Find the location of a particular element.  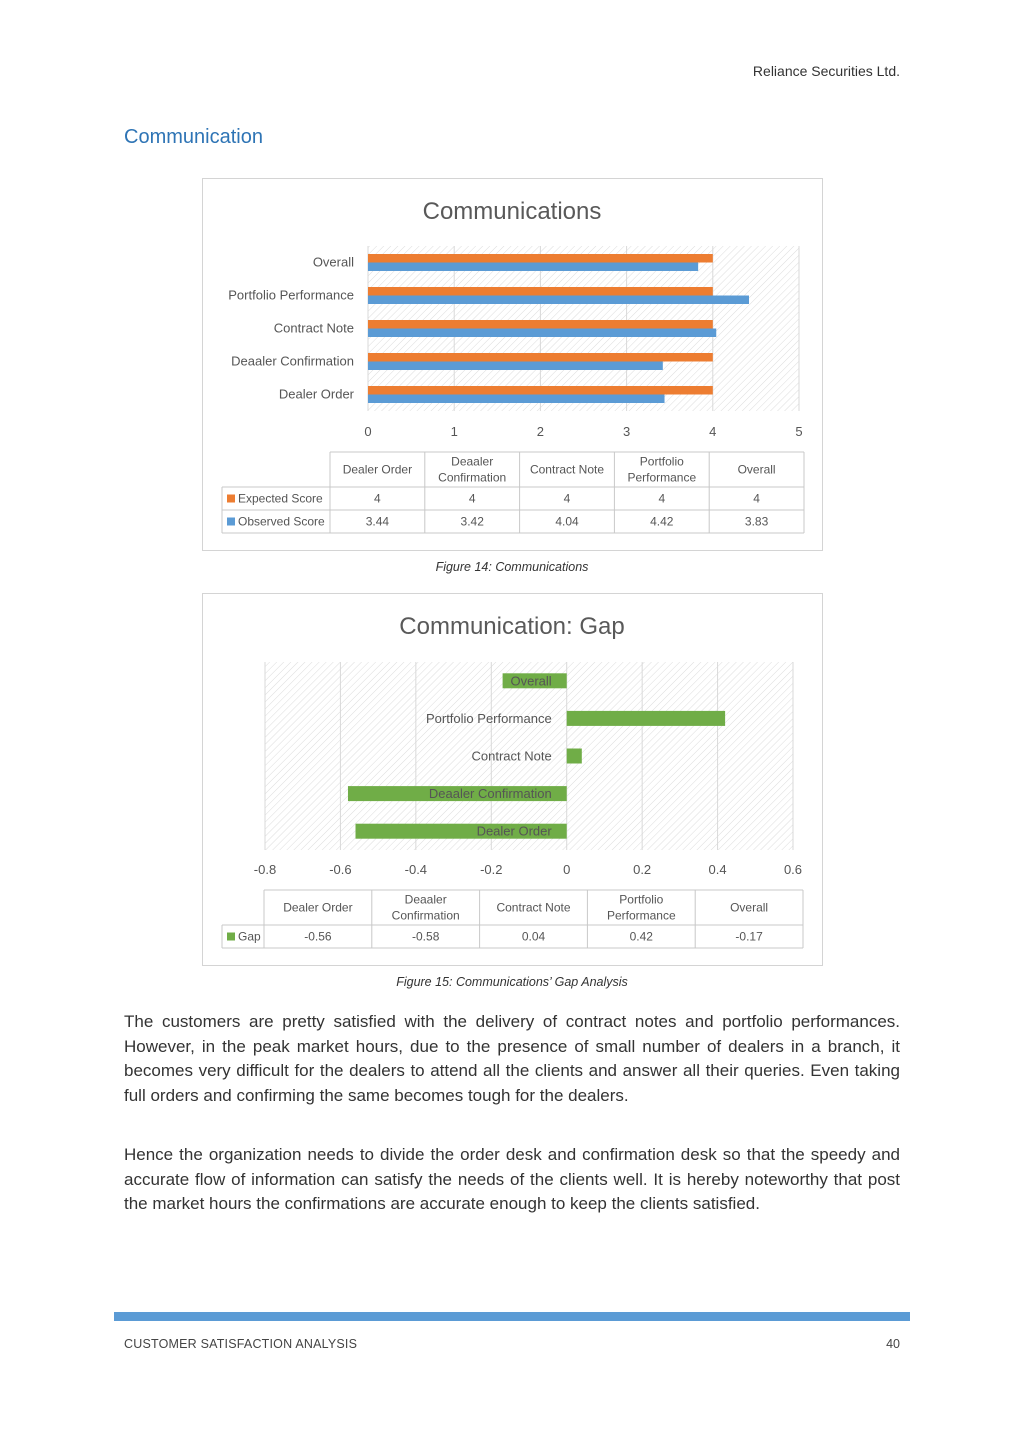

chart2-tick-label: -0.8 is located at coordinates (265, 869).